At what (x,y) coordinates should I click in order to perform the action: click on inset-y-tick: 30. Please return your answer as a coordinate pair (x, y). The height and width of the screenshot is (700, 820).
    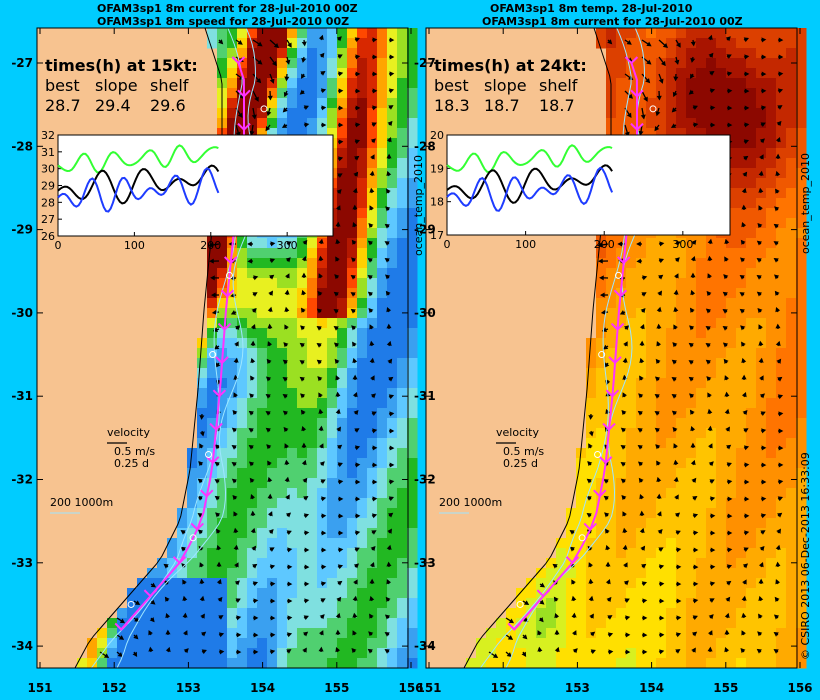
    Looking at the image, I should click on (48, 169).